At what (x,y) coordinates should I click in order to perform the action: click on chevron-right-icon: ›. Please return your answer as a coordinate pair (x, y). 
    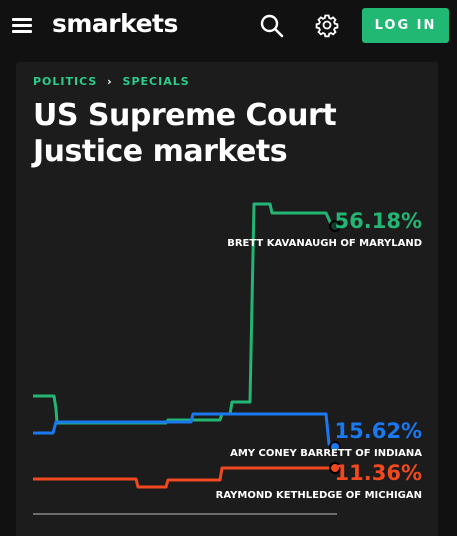
    Looking at the image, I should click on (110, 81).